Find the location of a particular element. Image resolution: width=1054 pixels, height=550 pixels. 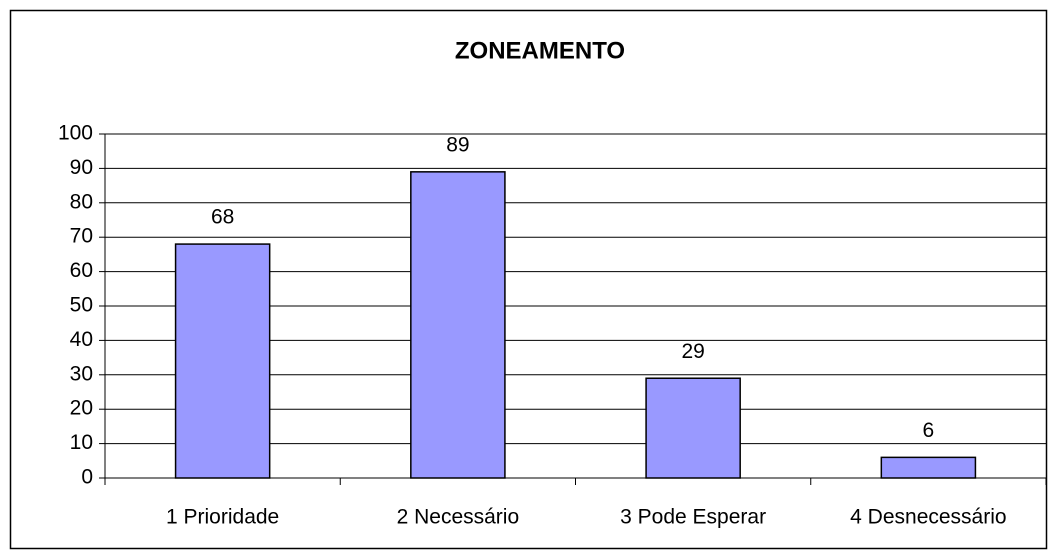

y-tick-label: 10 is located at coordinates (81, 442).